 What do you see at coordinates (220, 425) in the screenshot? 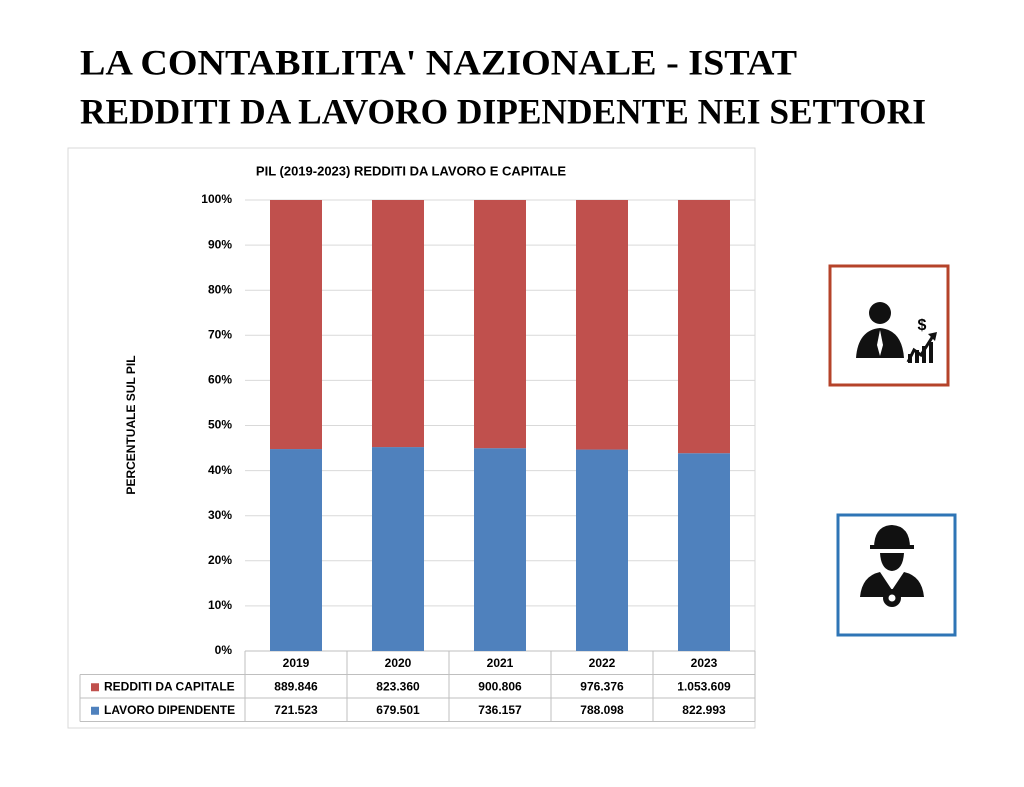
I see `y-tick-label: 50%` at bounding box center [220, 425].